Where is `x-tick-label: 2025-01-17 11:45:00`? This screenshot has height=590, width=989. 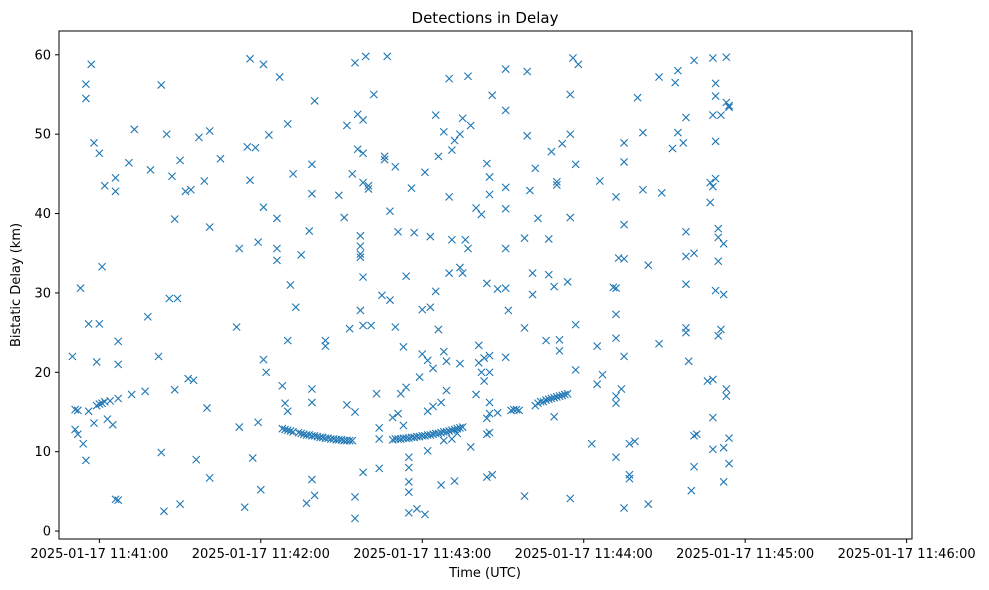
x-tick-label: 2025-01-17 11:45:00 is located at coordinates (745, 554).